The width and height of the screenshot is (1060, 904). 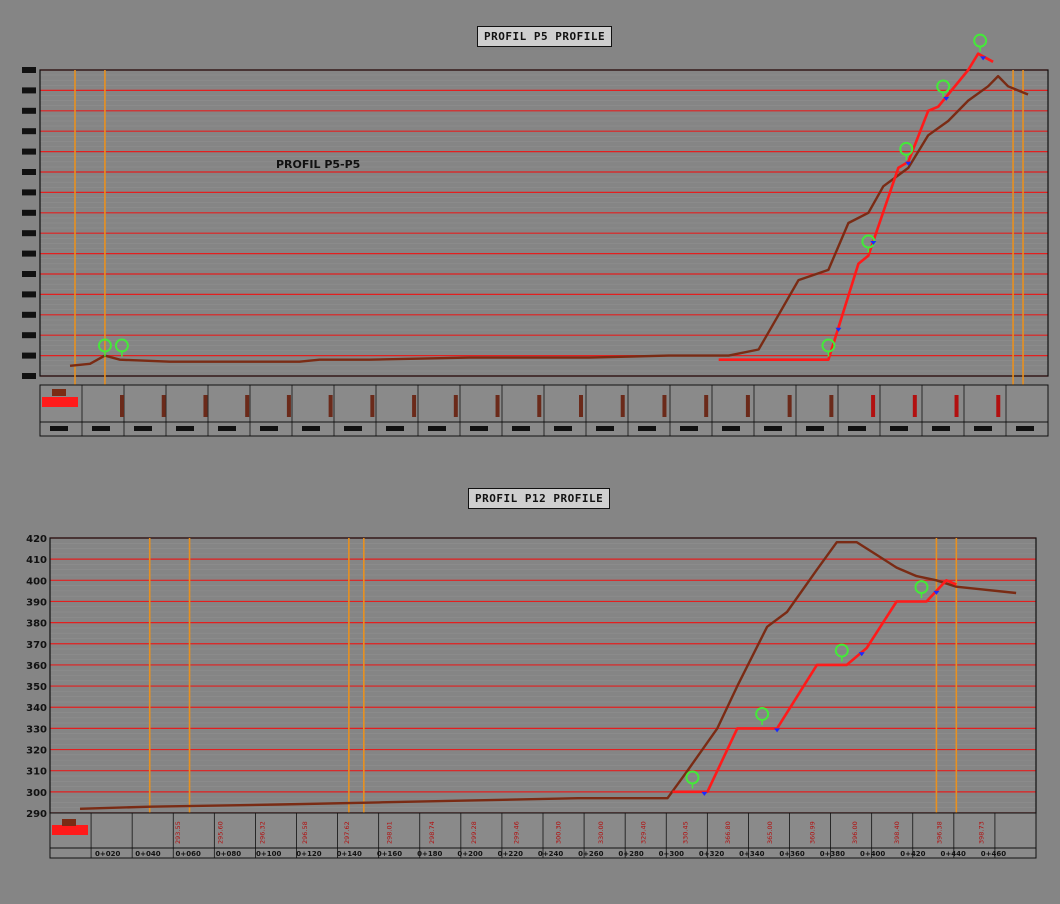 What do you see at coordinates (36, 814) in the screenshot?
I see `y-tick-label: 290` at bounding box center [36, 814].